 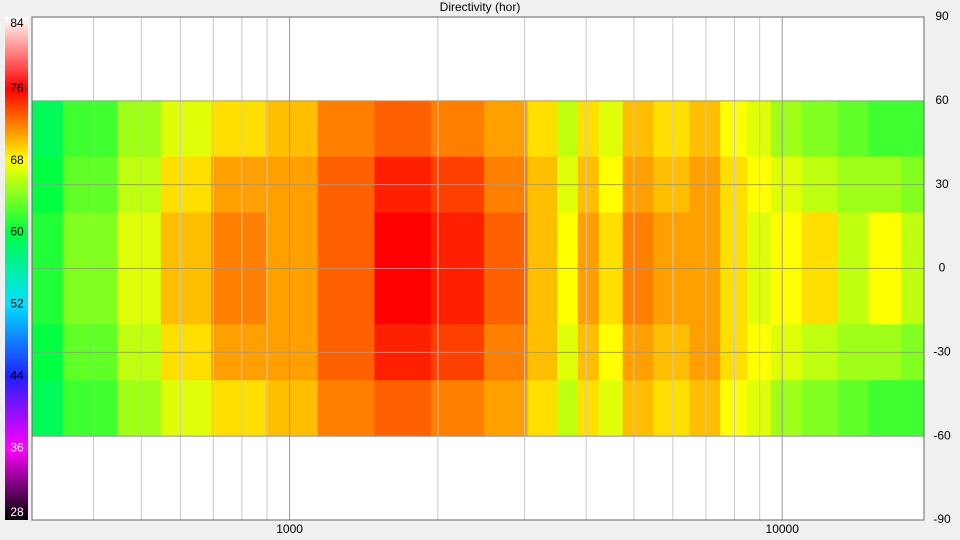 I want to click on y-tick-label: -60, so click(x=942, y=435).